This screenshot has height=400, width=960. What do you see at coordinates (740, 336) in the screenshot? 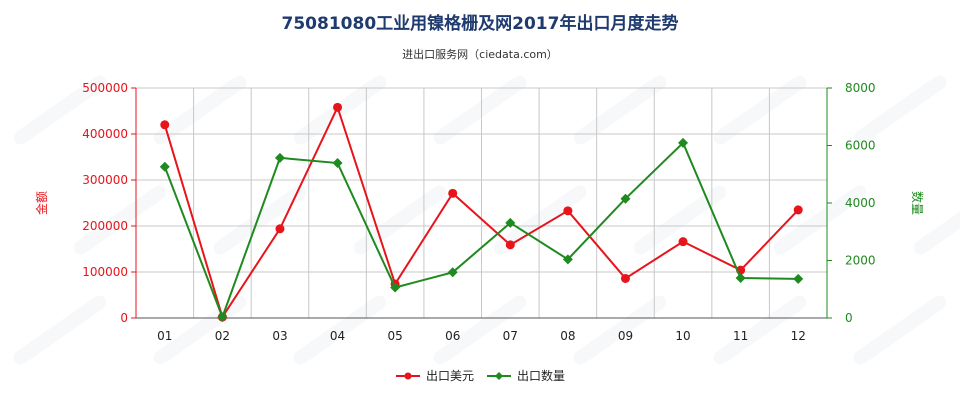
I see `x-tick-label: 11` at bounding box center [740, 336].